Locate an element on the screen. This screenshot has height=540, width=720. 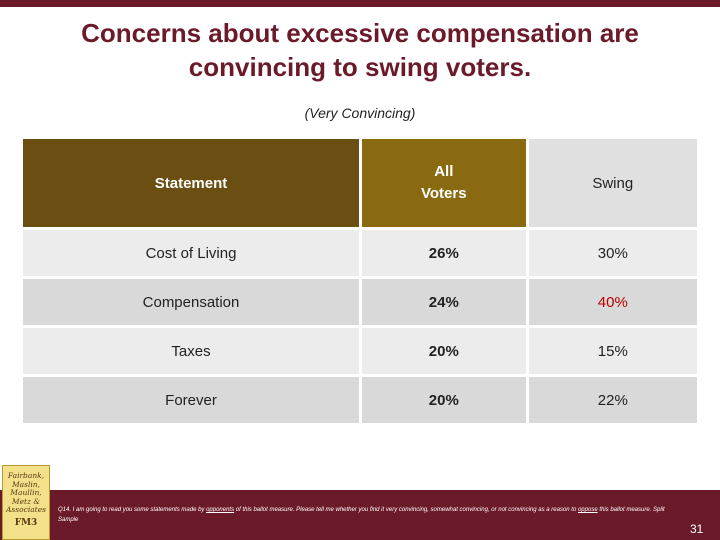
top-accent-bar is located at coordinates (360, 3).